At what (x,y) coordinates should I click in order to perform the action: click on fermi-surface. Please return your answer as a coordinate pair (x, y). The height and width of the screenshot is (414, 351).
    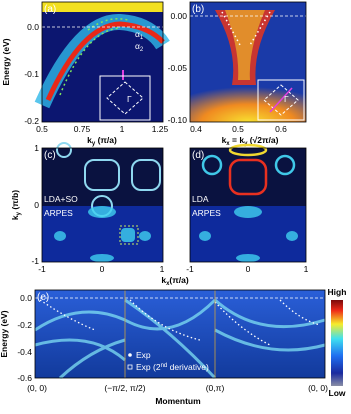
    Looking at the image, I should click on (248, 169).